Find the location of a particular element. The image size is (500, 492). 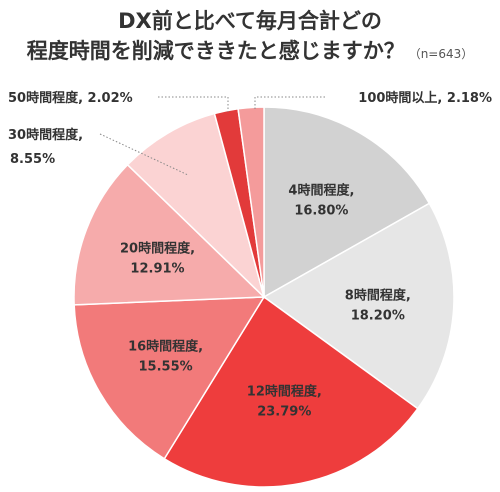

slice-label: 50時間程度, 2.02% is located at coordinates (70, 98).